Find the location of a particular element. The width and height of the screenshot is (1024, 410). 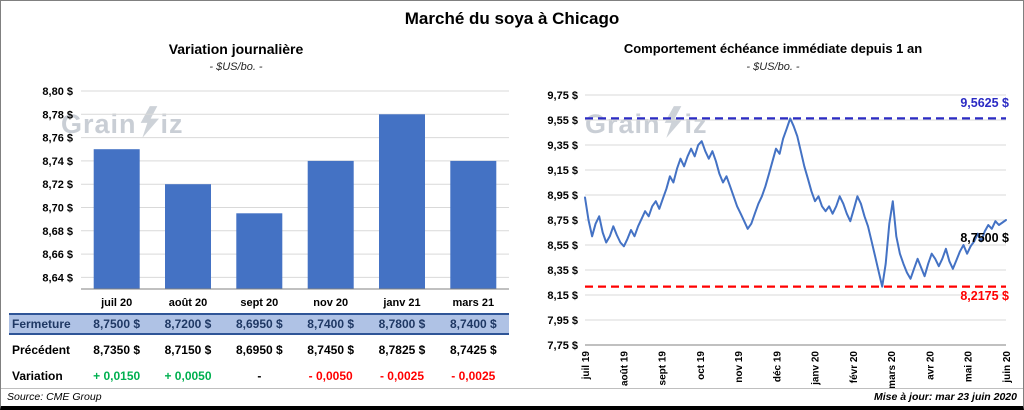

line-chart-subtitle: - $US/bo. - is located at coordinates (773, 67).